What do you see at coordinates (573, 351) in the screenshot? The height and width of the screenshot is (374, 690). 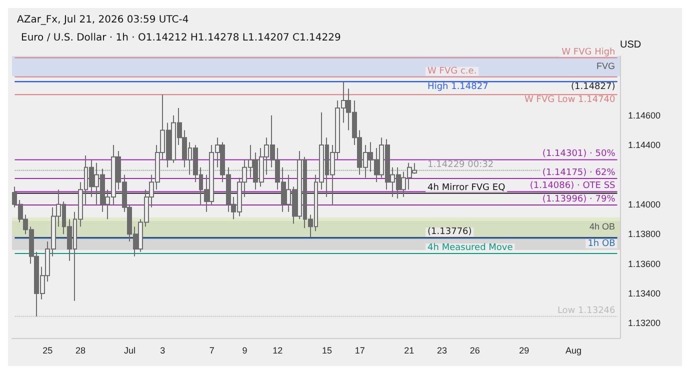 I see `x-tick-label: Aug` at bounding box center [573, 351].